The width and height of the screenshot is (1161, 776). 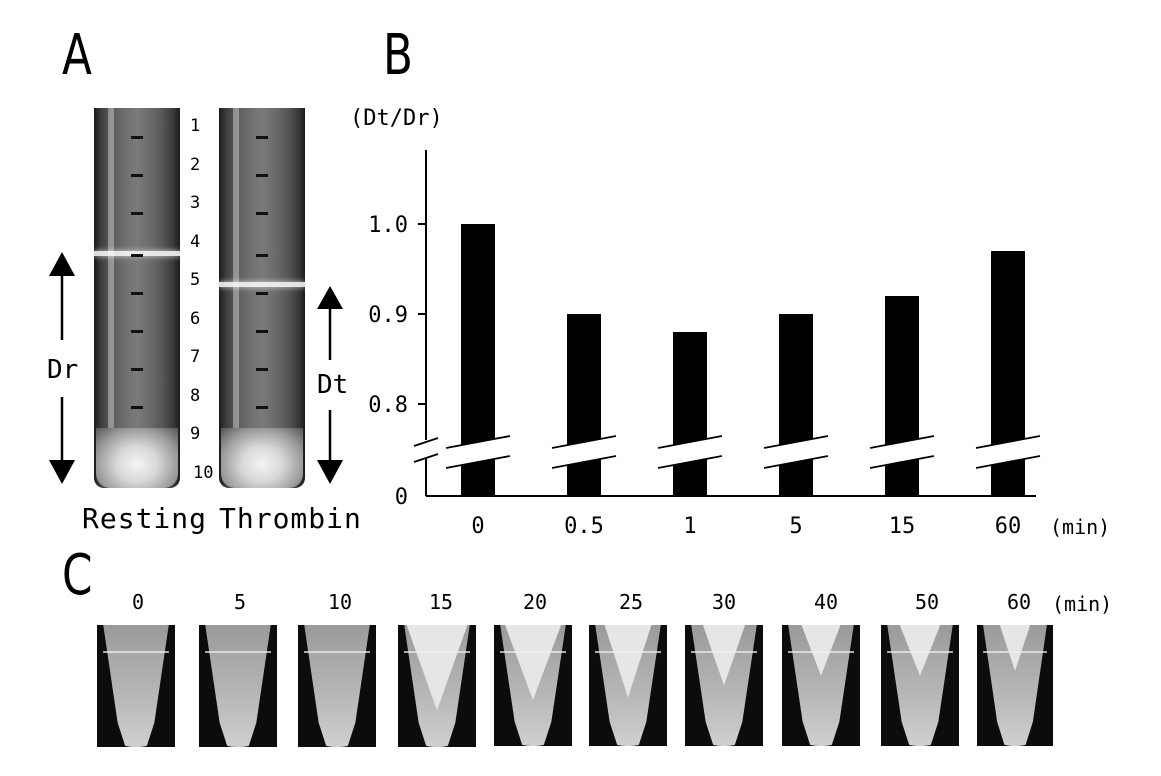 What do you see at coordinates (337, 686) in the screenshot?
I see `tube-10-min` at bounding box center [337, 686].